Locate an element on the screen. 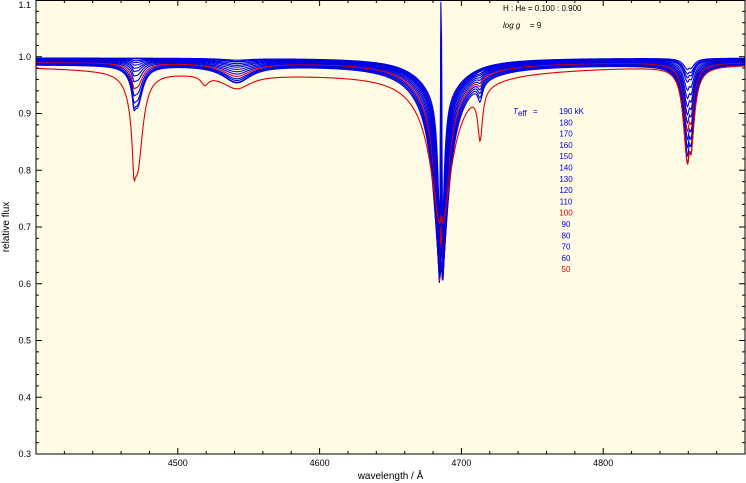  y-axis-label: relative flux is located at coordinates (6, 227).